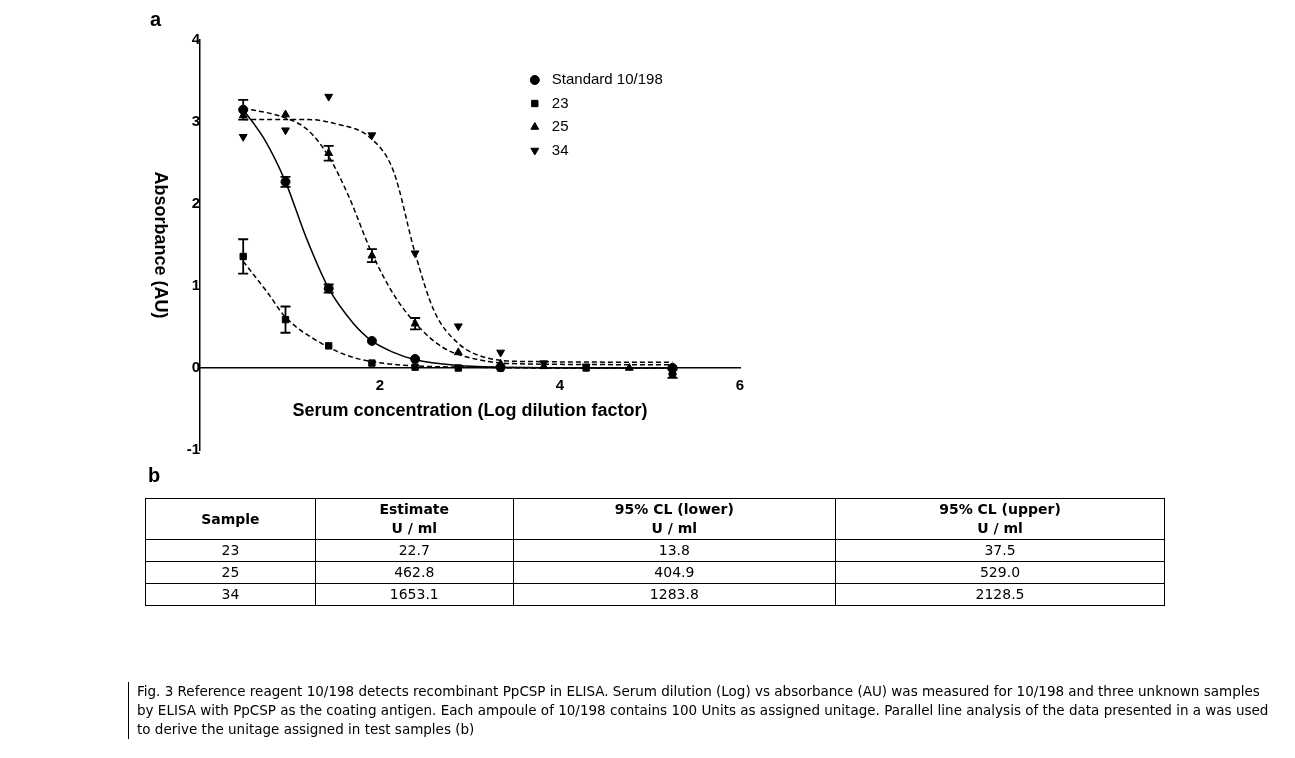 The height and width of the screenshot is (758, 1295). What do you see at coordinates (195, 121) in the screenshot?
I see `y-tick-label: 3` at bounding box center [195, 121].